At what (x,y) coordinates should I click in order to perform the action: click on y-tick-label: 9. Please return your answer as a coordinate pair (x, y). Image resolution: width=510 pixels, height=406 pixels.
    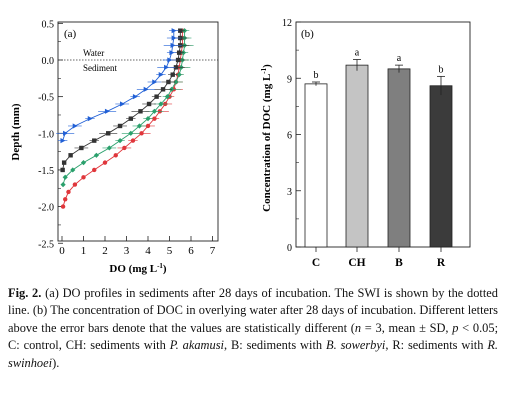
    Looking at the image, I should click on (289, 79).